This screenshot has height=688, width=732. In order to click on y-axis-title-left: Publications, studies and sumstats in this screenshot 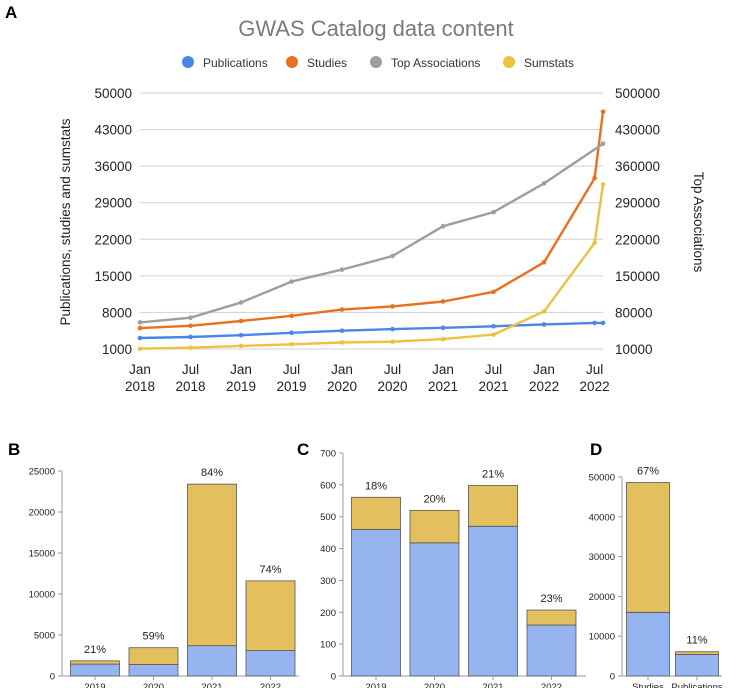, I will do `click(65, 221)`.